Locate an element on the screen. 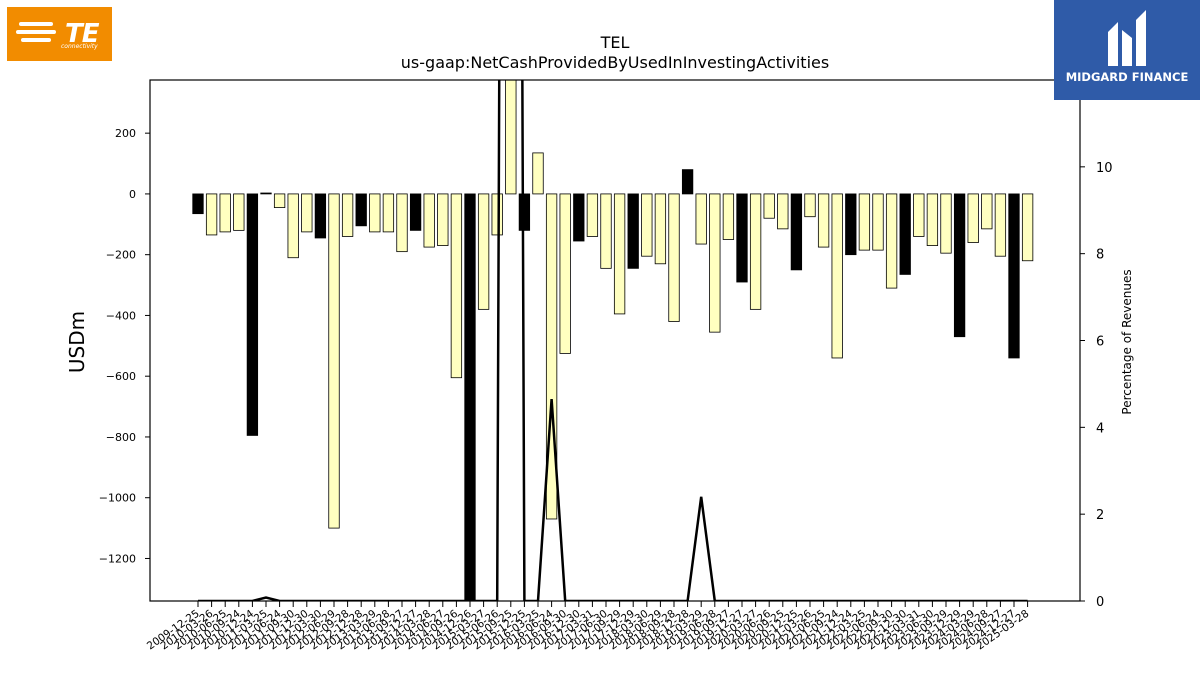 This screenshot has height=675, width=1200. y2-tick-label: 6 is located at coordinates (1100, 342).